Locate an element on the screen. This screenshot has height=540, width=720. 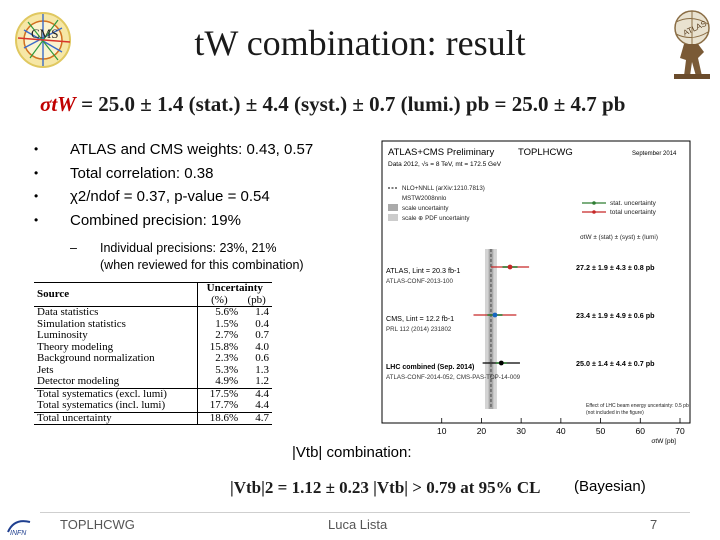
plot-header-right: September 2014 is located at coordinates (654, 154).